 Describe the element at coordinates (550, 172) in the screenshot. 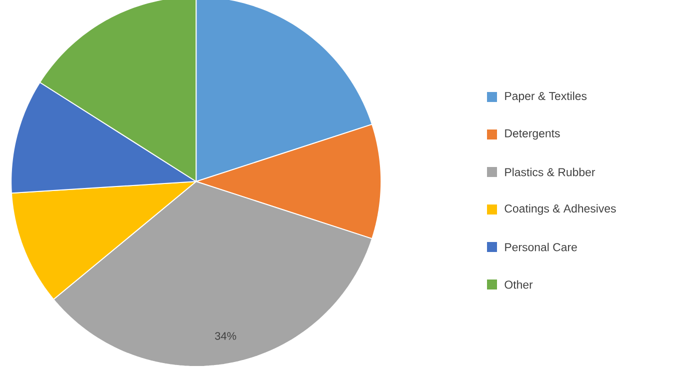

I see `legend-label: Plastics & Rubber` at that location.